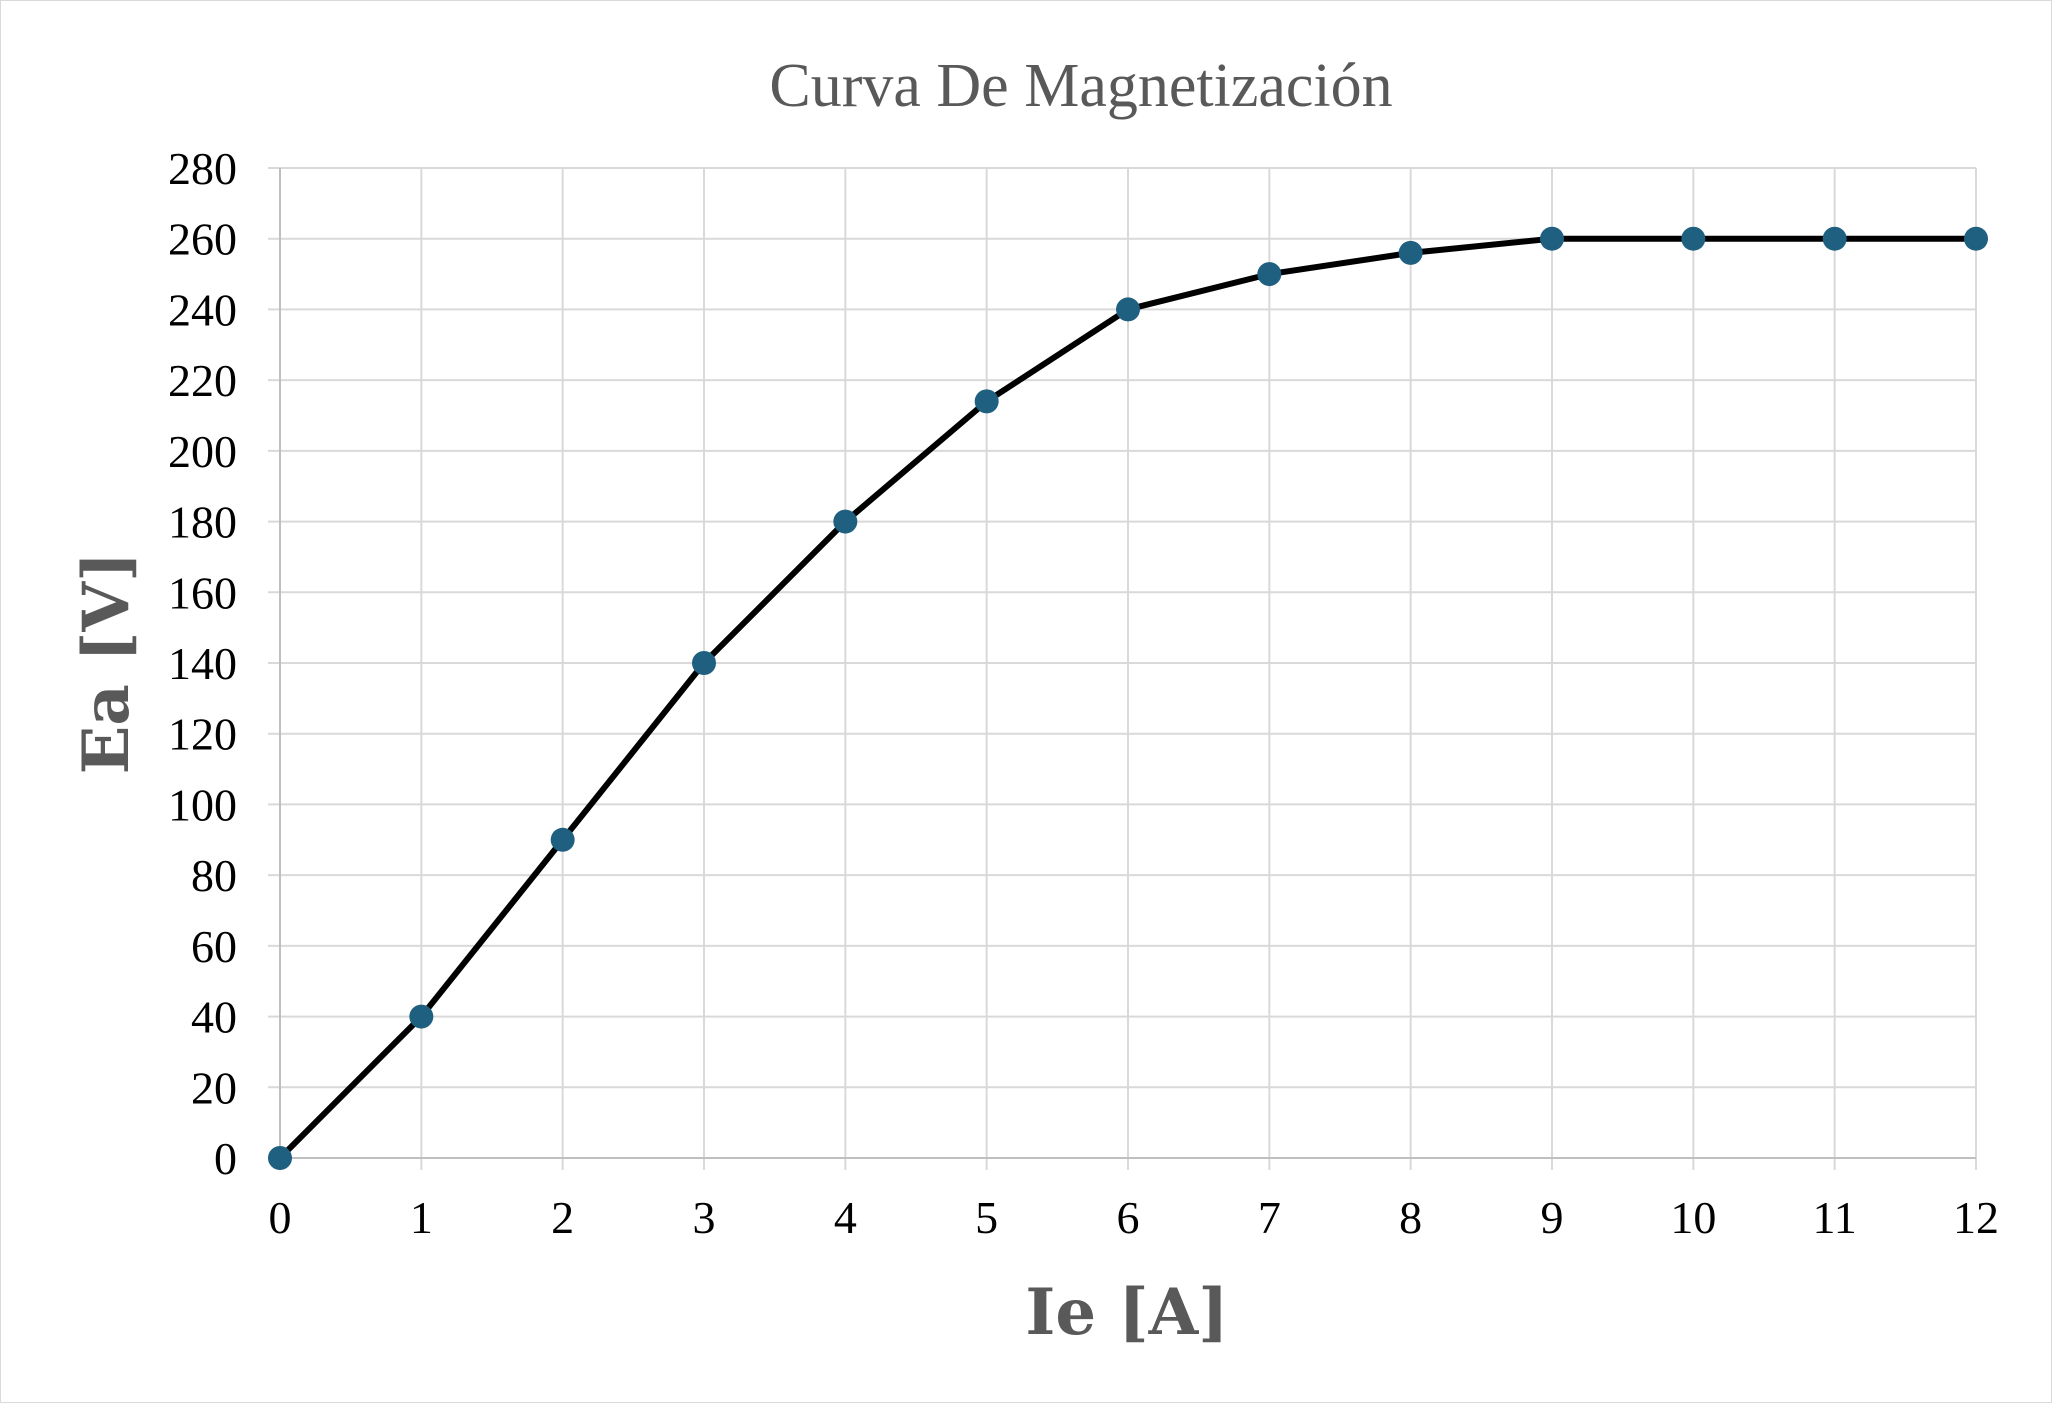  What do you see at coordinates (214, 1017) in the screenshot?
I see `y-tick-label: 40` at bounding box center [214, 1017].